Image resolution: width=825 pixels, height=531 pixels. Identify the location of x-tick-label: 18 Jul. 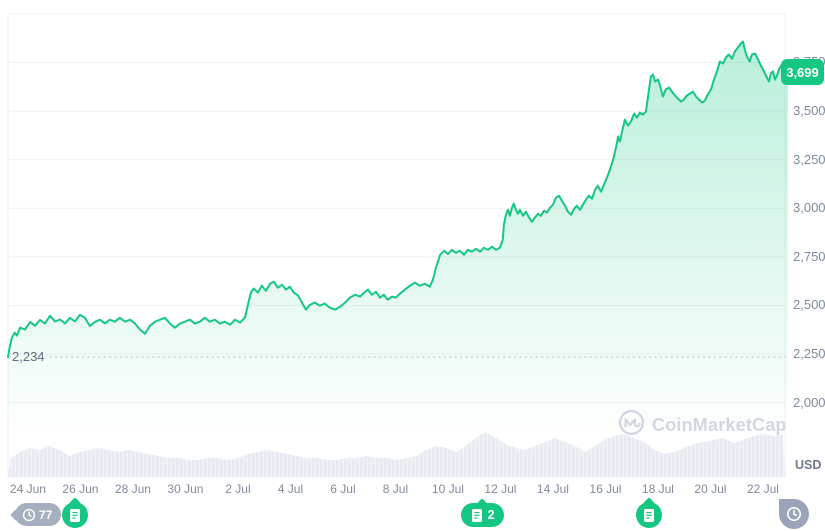
(657, 489).